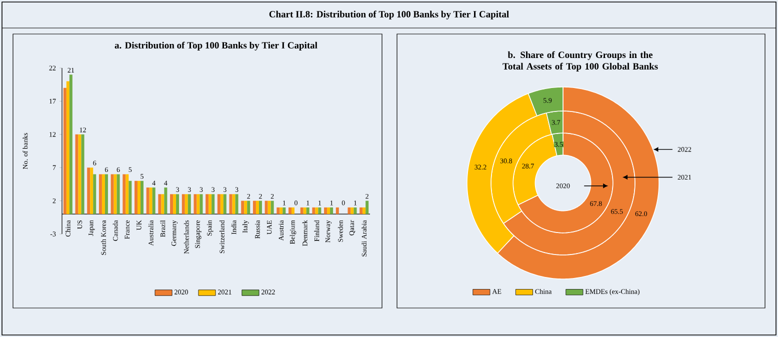  What do you see at coordinates (580, 61) in the screenshot?
I see `chart-title: b. Share of Country Groups in the Total Assets of Top 100 Global Banks` at bounding box center [580, 61].